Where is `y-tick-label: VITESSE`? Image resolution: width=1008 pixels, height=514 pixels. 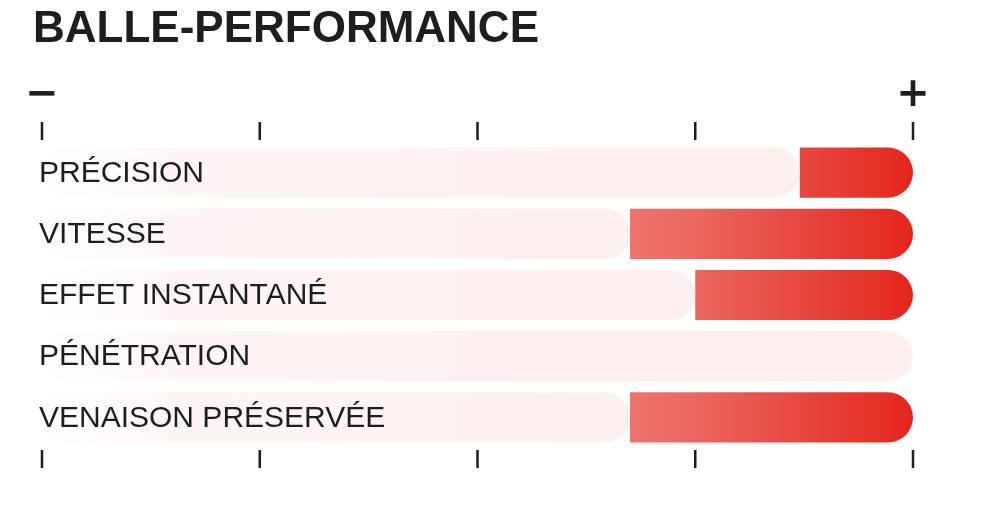 y-tick-label: VITESSE is located at coordinates (102, 233).